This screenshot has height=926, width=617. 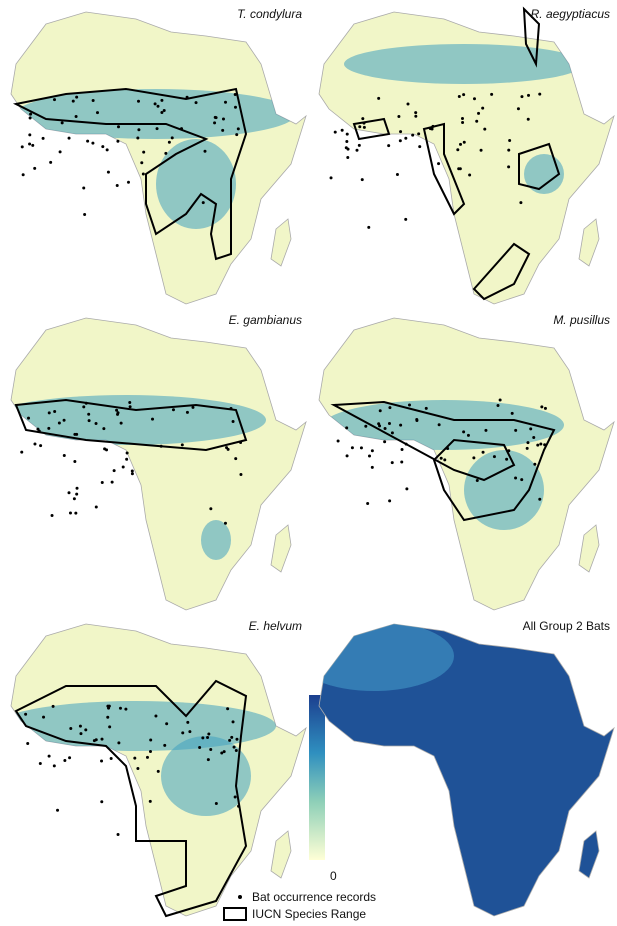 I want to click on panel-title: R. aegyptiacus, so click(x=570, y=14).